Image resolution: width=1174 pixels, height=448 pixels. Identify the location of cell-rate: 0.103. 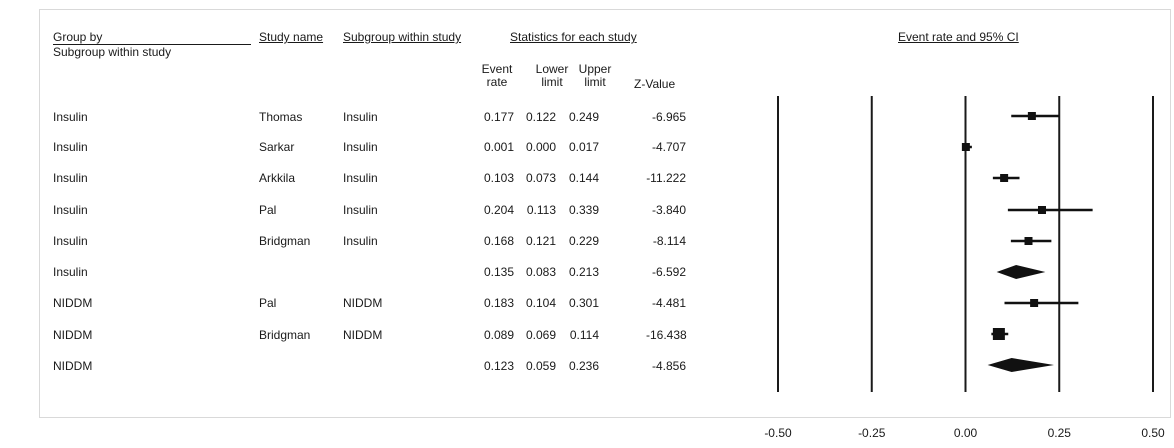
(498, 178).